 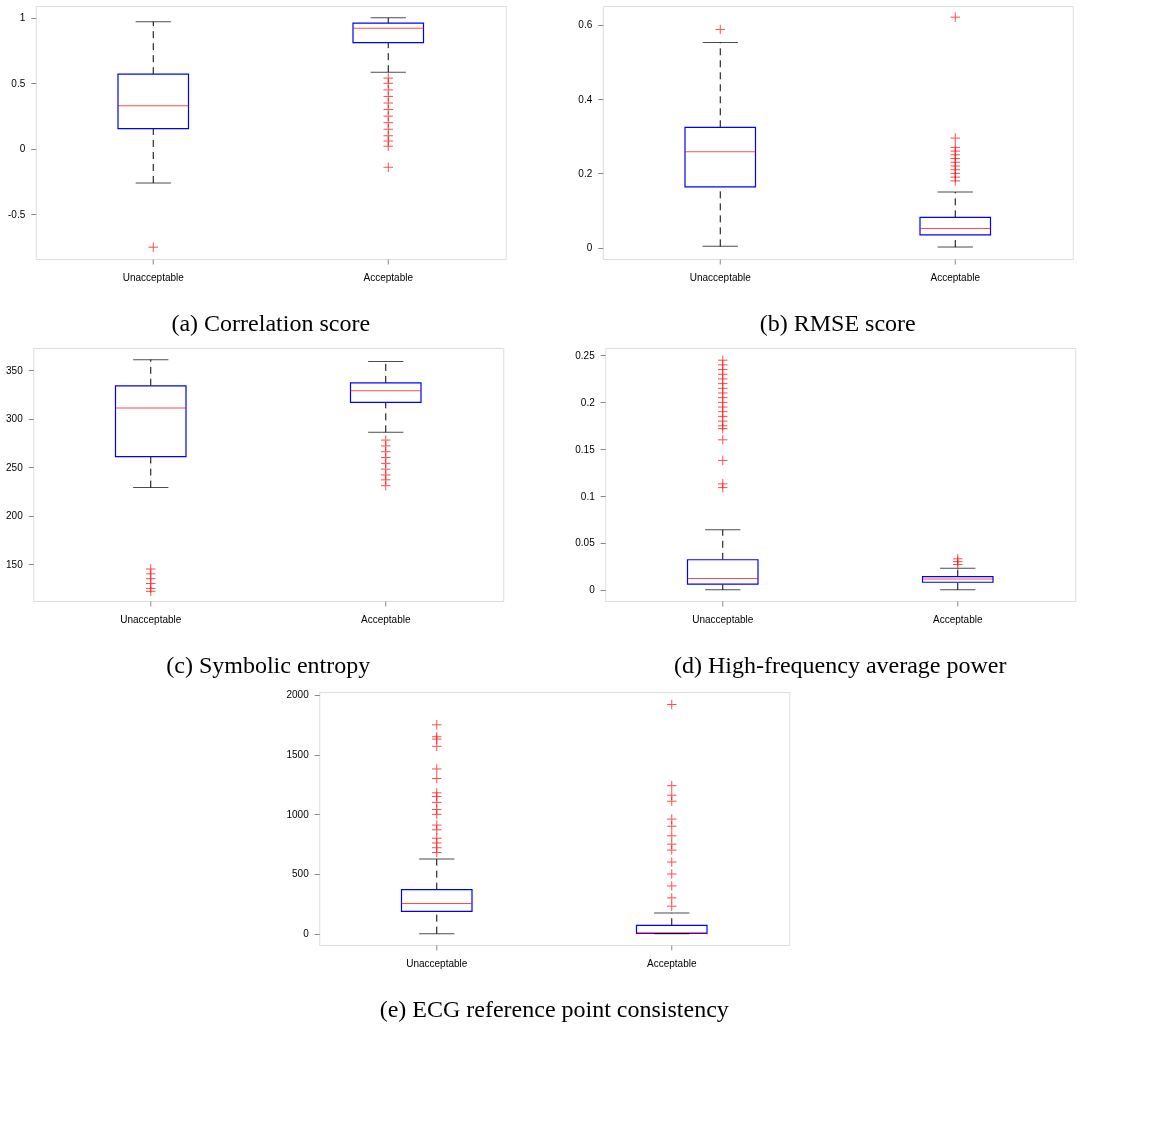 I want to click on y-tick-label: 350, so click(x=15, y=370).